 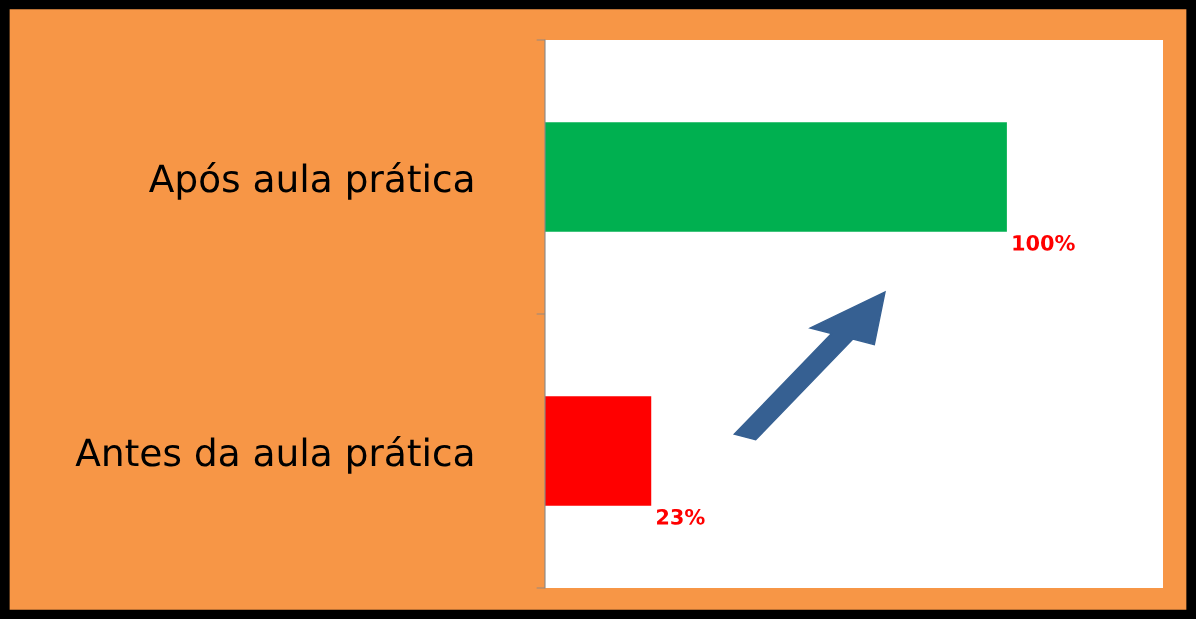 I want to click on y-tick-label: Após aula prática, so click(x=311, y=181).